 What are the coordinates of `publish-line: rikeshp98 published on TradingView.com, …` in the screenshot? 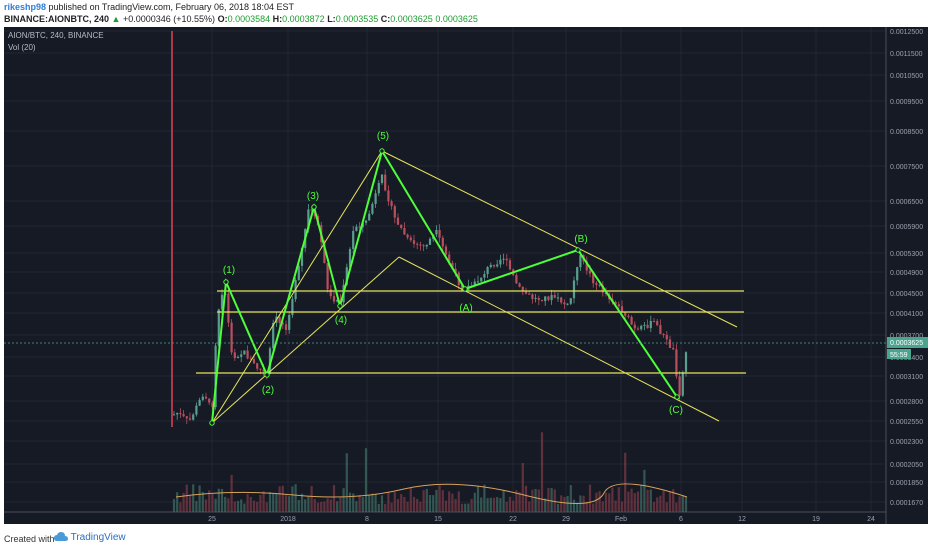 It's located at (149, 7).